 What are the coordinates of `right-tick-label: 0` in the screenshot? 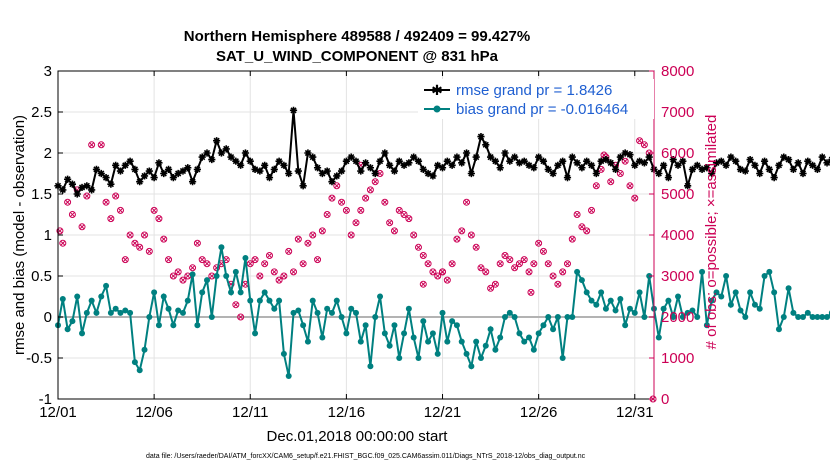 It's located at (665, 399).